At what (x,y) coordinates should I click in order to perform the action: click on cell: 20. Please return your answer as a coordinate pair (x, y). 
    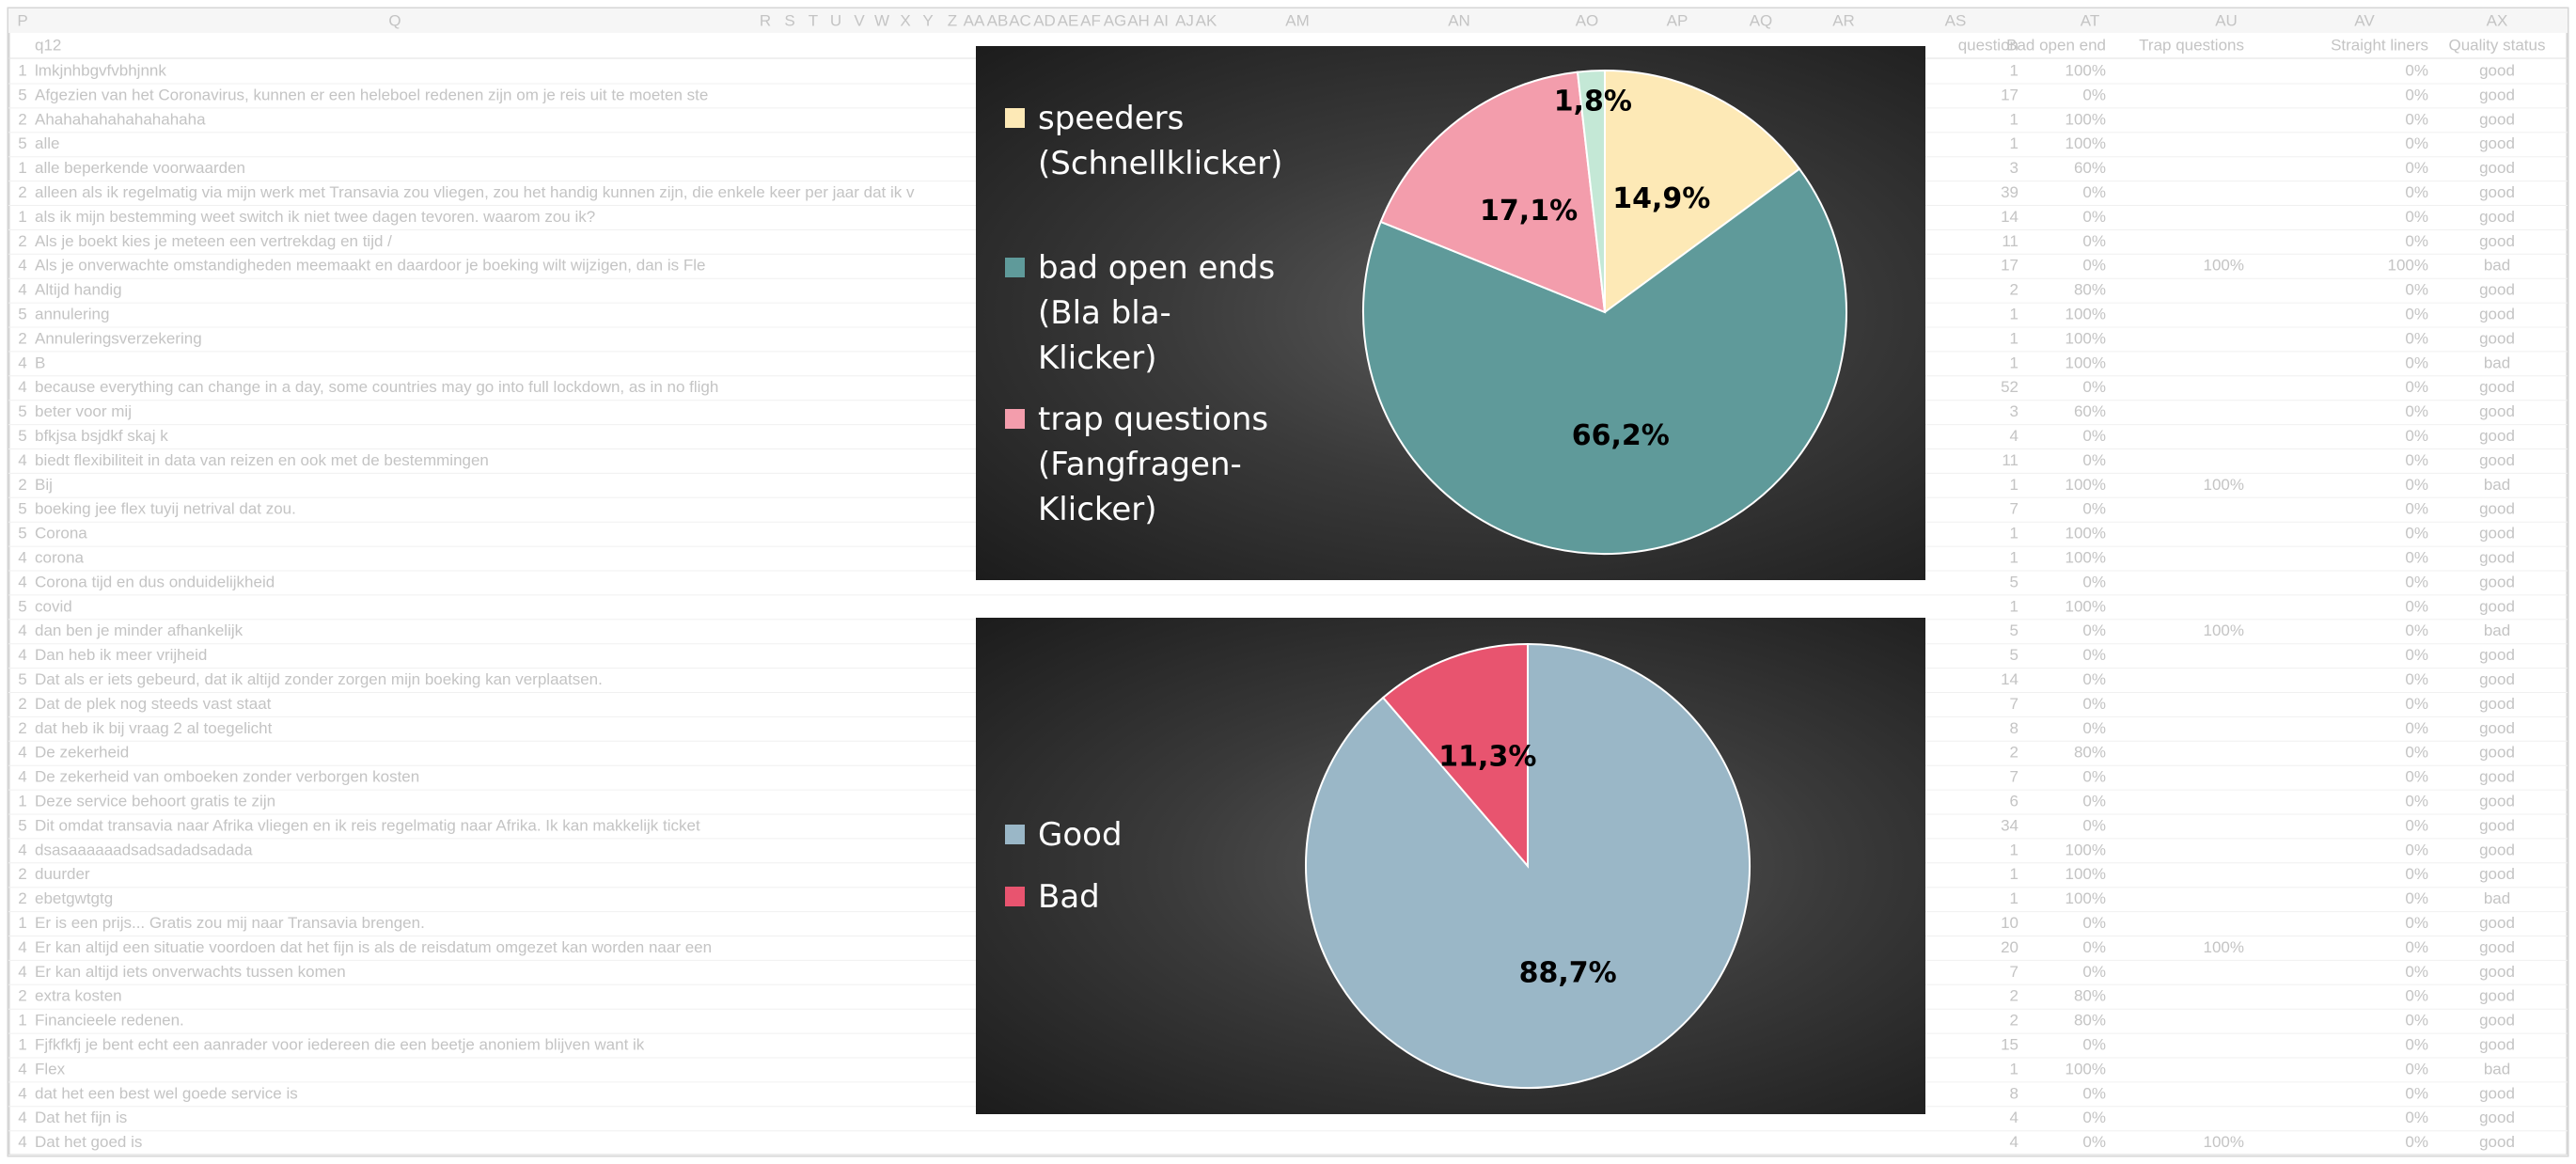
    Looking at the image, I should click on (2010, 947).